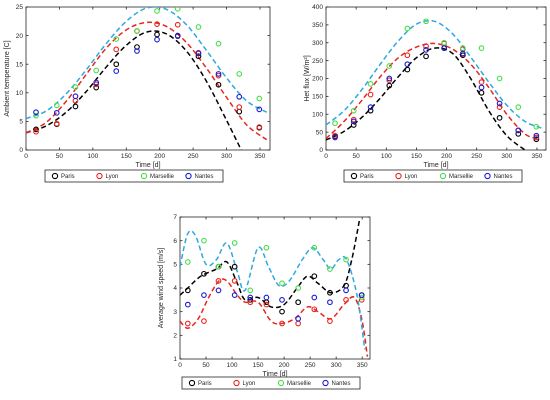 The image size is (550, 400). What do you see at coordinates (317, 79) in the screenshot?
I see `y-tick-label: 200` at bounding box center [317, 79].